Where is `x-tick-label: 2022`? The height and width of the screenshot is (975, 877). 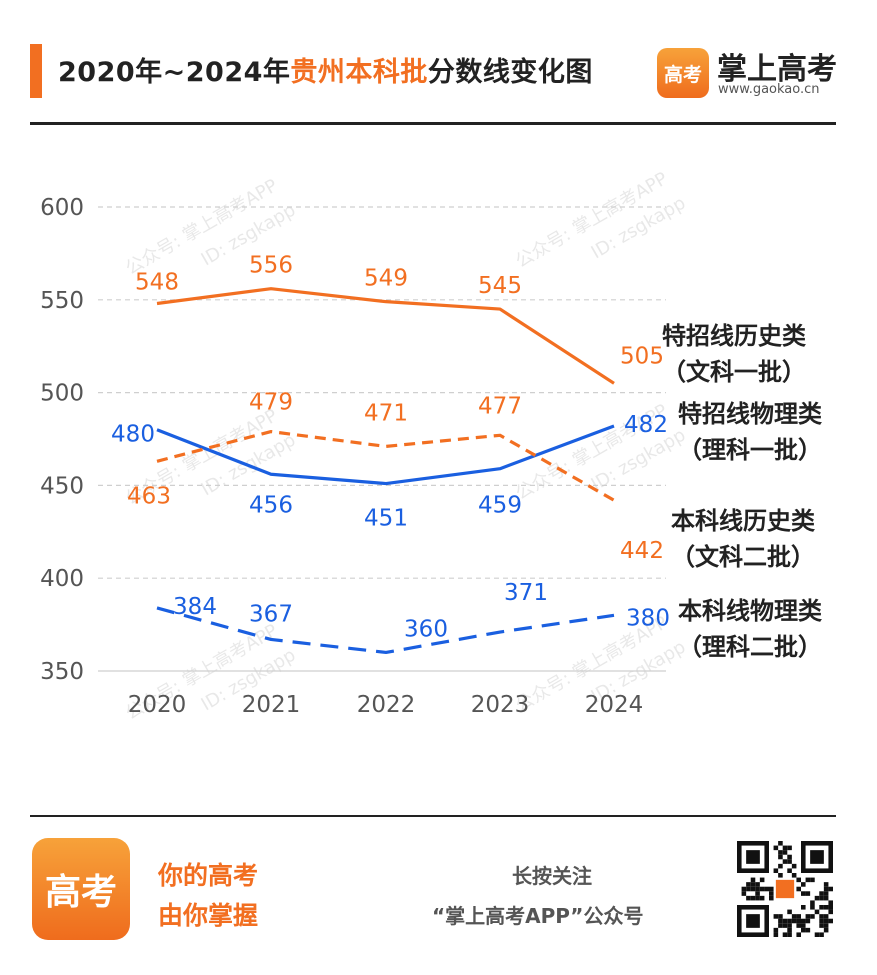
x-tick-label: 2022 is located at coordinates (386, 705).